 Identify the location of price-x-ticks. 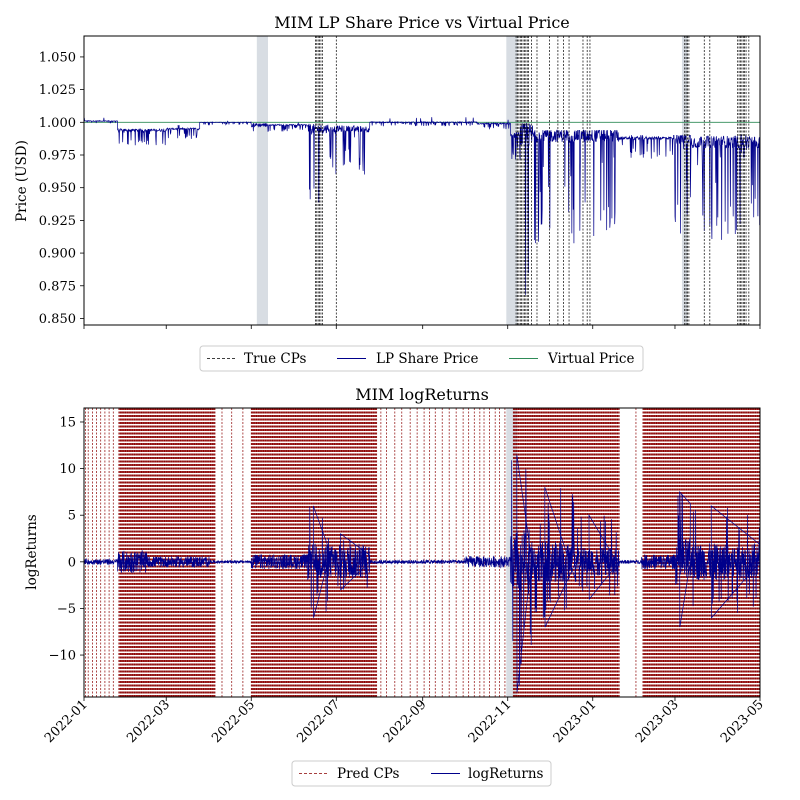
(422, 327).